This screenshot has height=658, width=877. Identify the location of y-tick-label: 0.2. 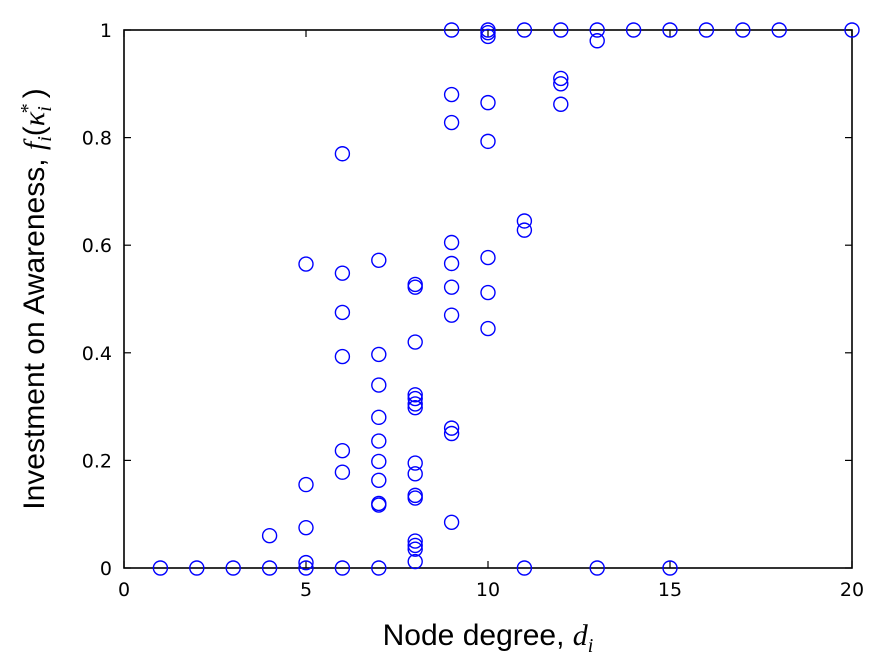
(97, 461).